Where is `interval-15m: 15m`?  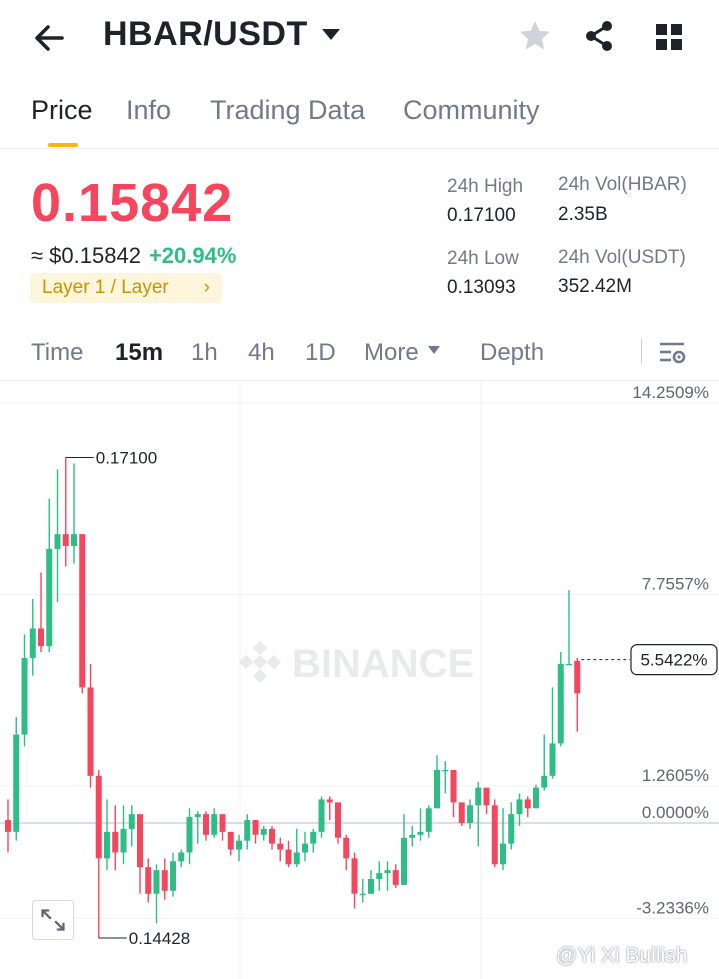 interval-15m: 15m is located at coordinates (139, 352).